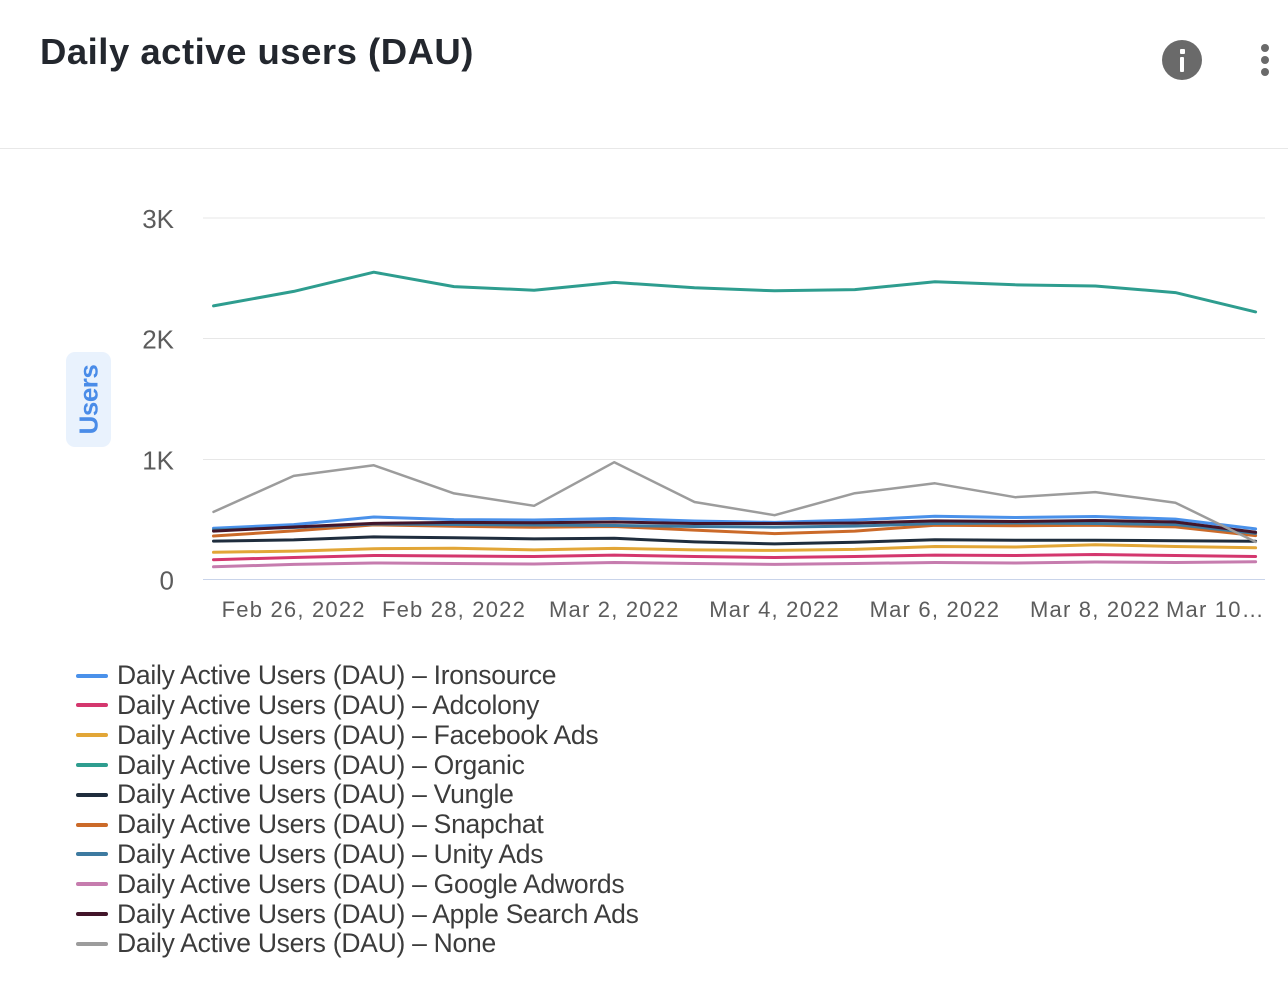  What do you see at coordinates (774, 609) in the screenshot?
I see `svg-text: Mar 4, 2022` at bounding box center [774, 609].